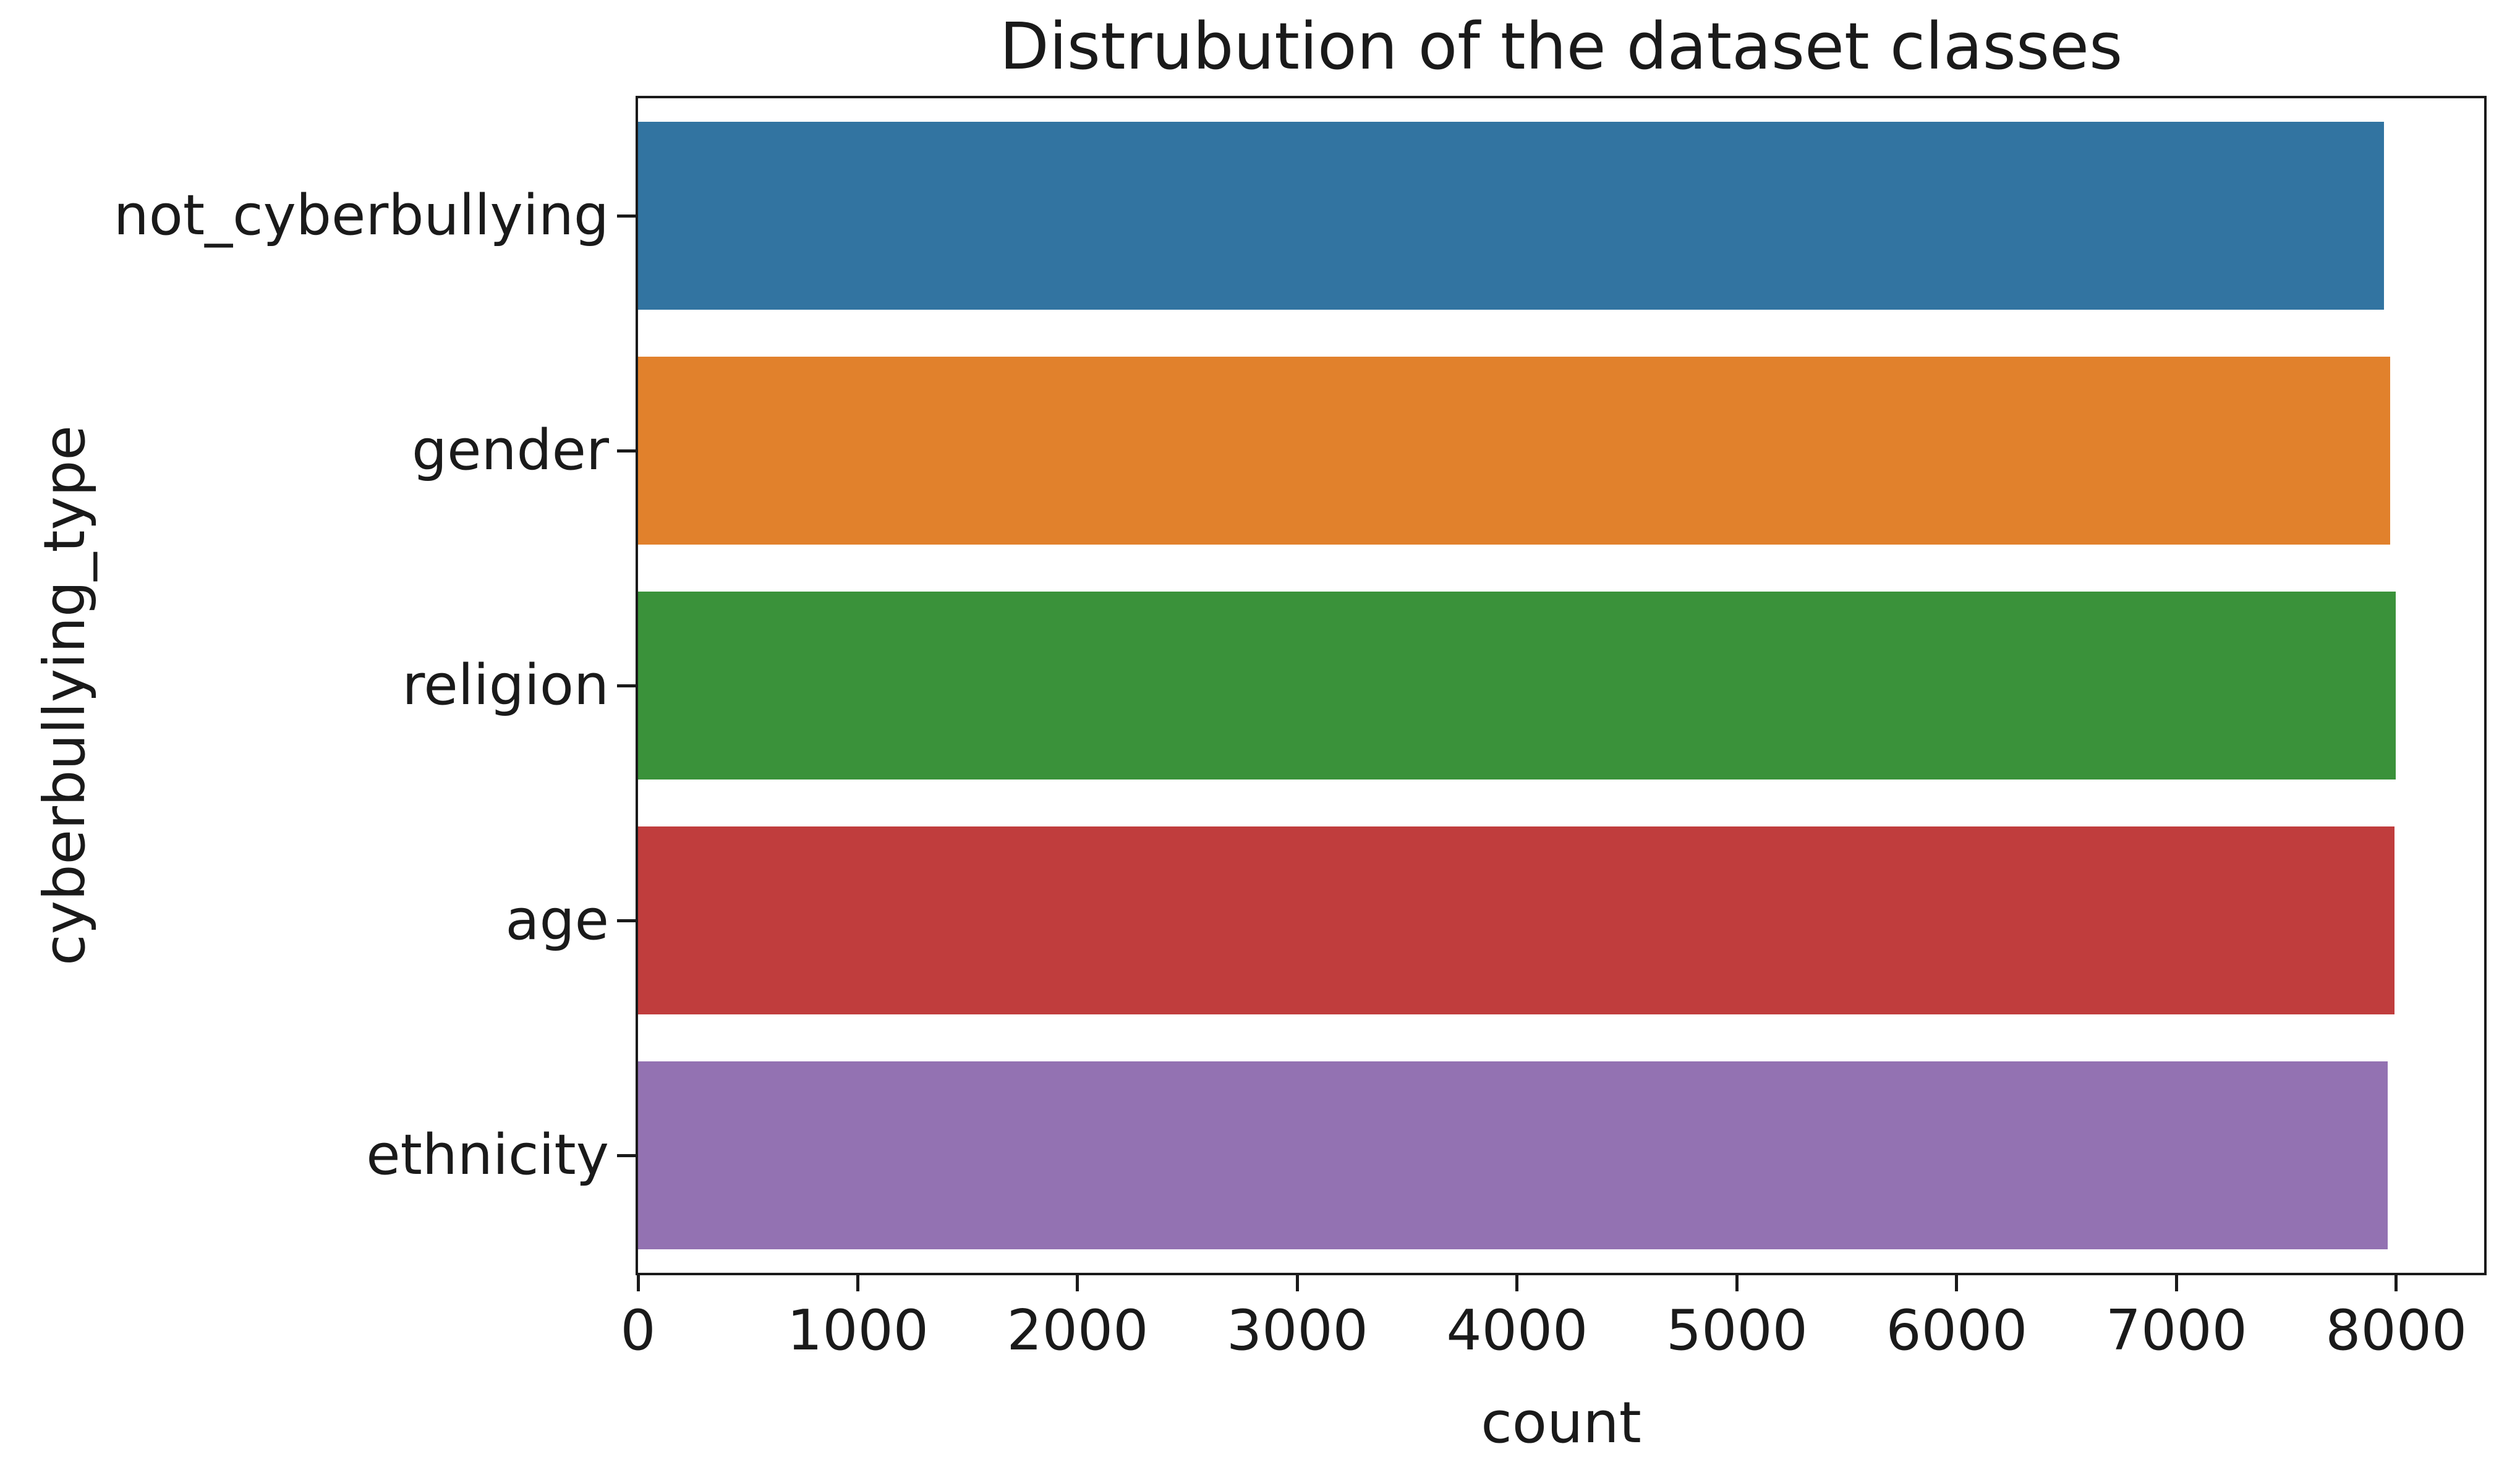  I want to click on x-tick-label-0: 0, so click(638, 1330).